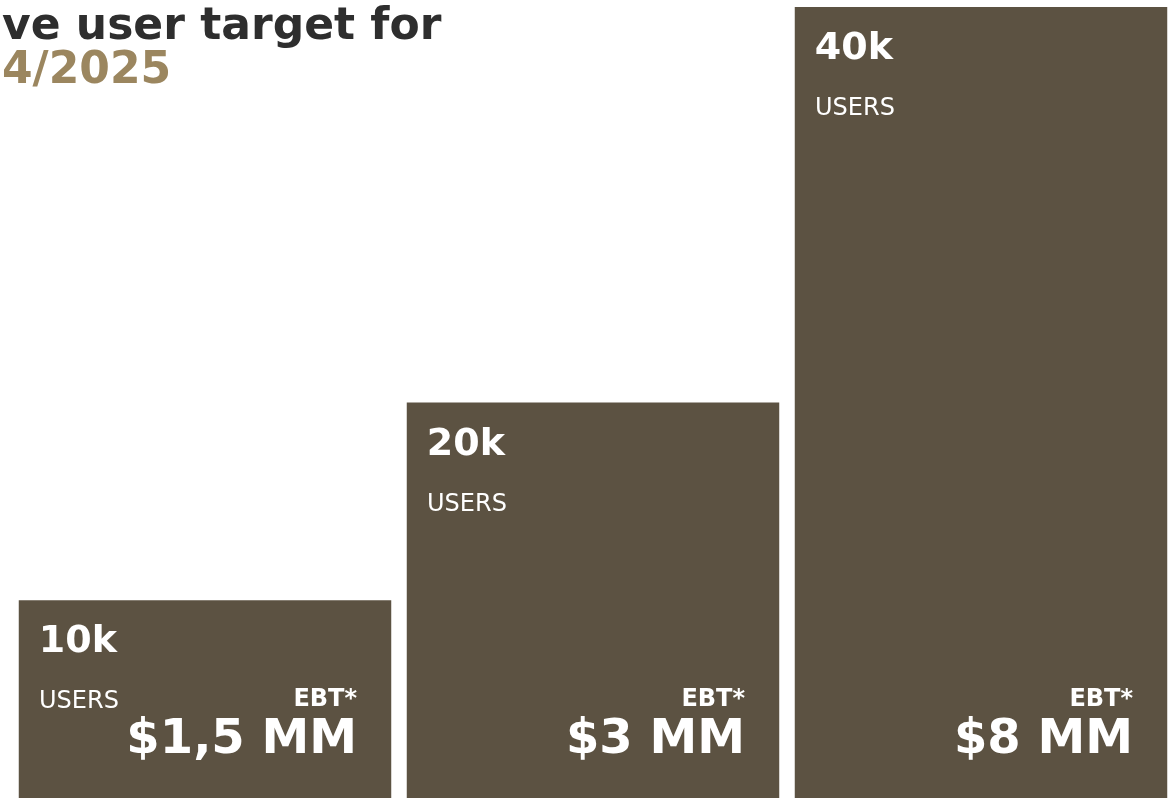 The image size is (1175, 798). Describe the element at coordinates (78, 639) in the screenshot. I see `data-label: 10k` at that location.